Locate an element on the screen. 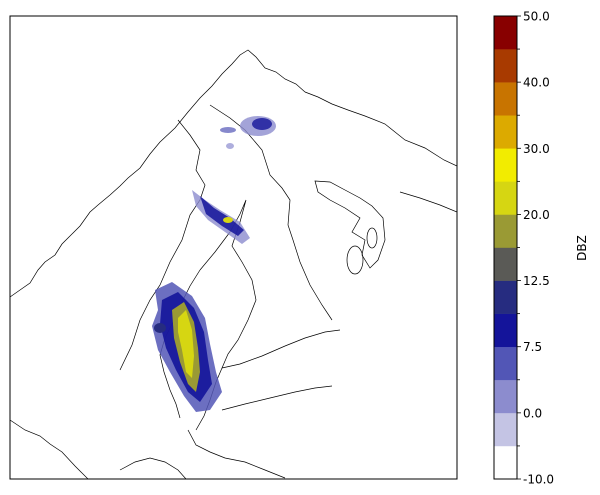 This screenshot has width=600, height=495. colorbar-label: DBZ is located at coordinates (582, 248).